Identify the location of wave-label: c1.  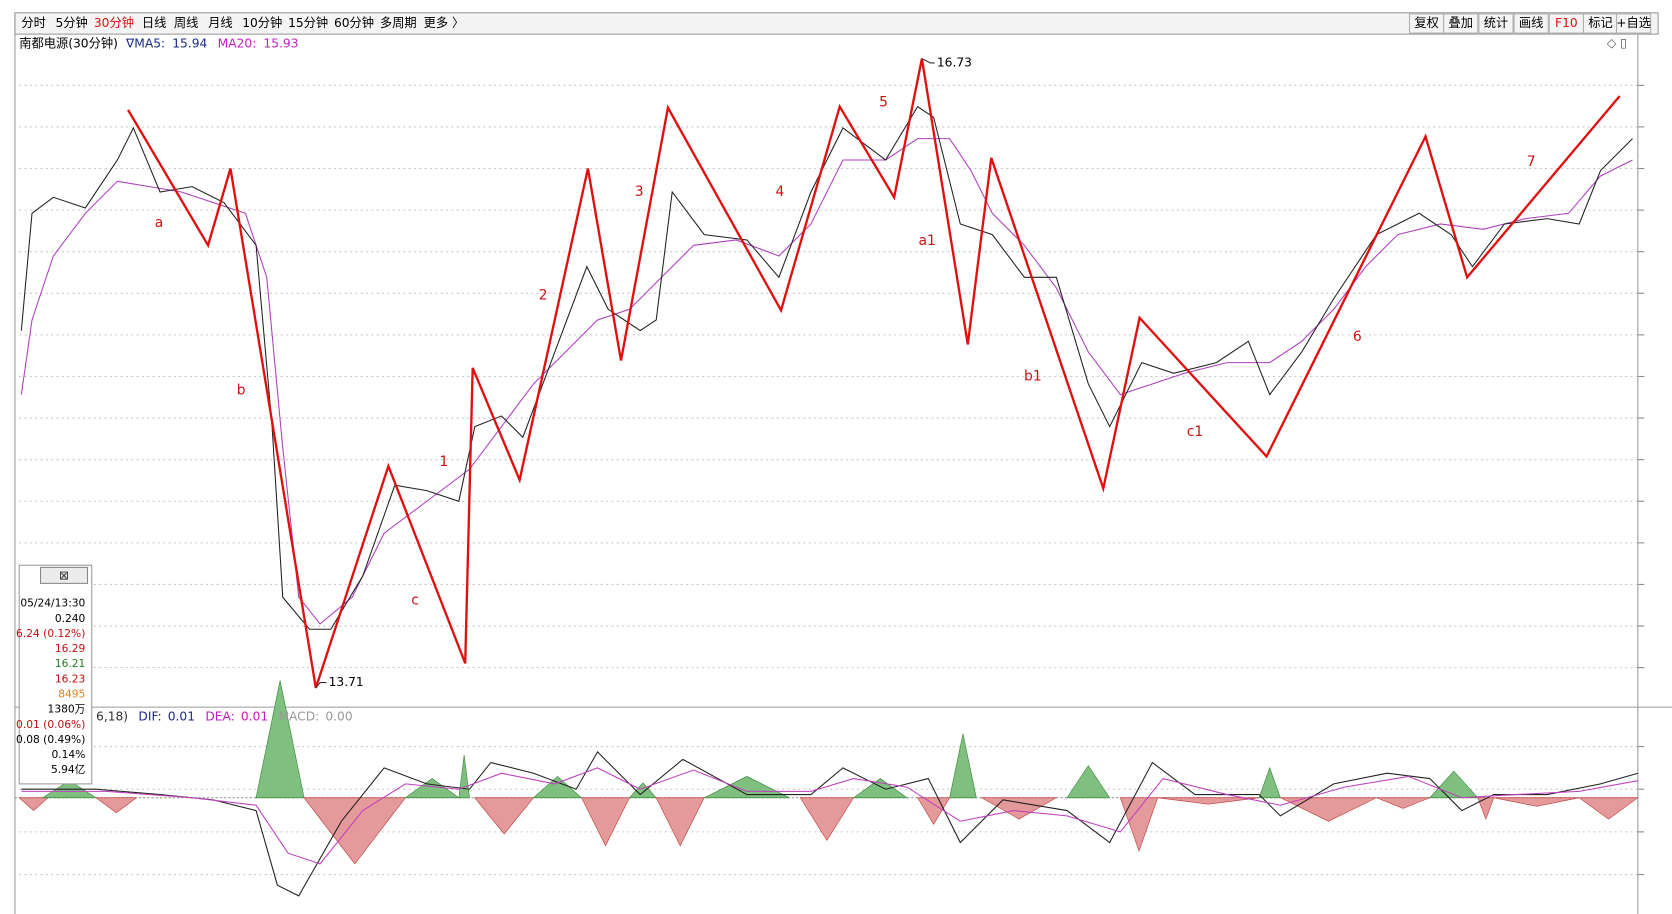
(1195, 432).